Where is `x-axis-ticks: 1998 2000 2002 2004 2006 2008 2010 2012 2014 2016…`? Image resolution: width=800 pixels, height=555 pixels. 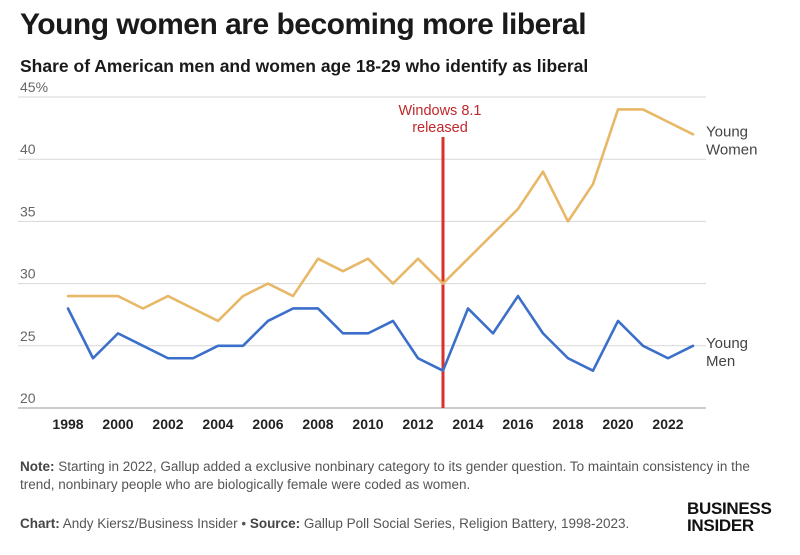 x-axis-ticks: 1998 2000 2002 2004 2006 2008 2010 2012 2014 2016… is located at coordinates (367, 424).